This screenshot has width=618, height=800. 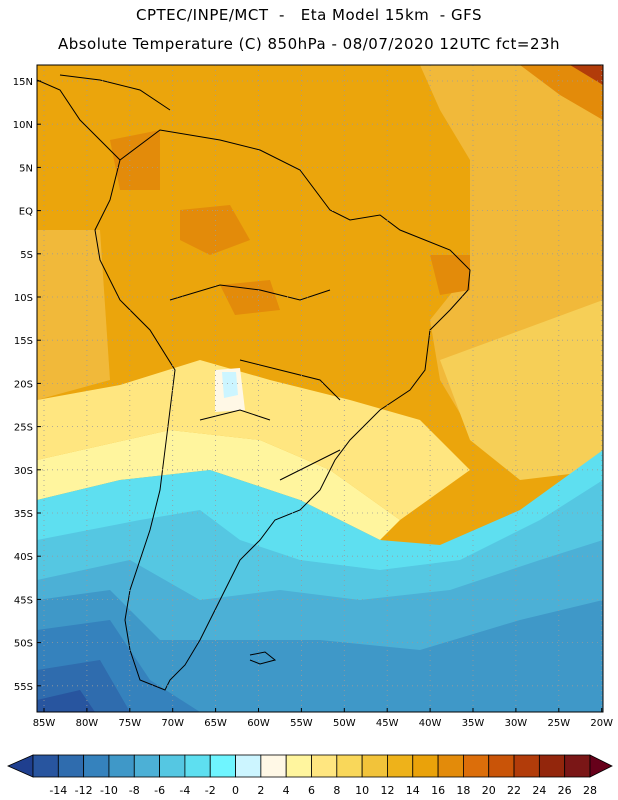 What do you see at coordinates (23, 687) in the screenshot?
I see `latitude-label: 55S` at bounding box center [23, 687].